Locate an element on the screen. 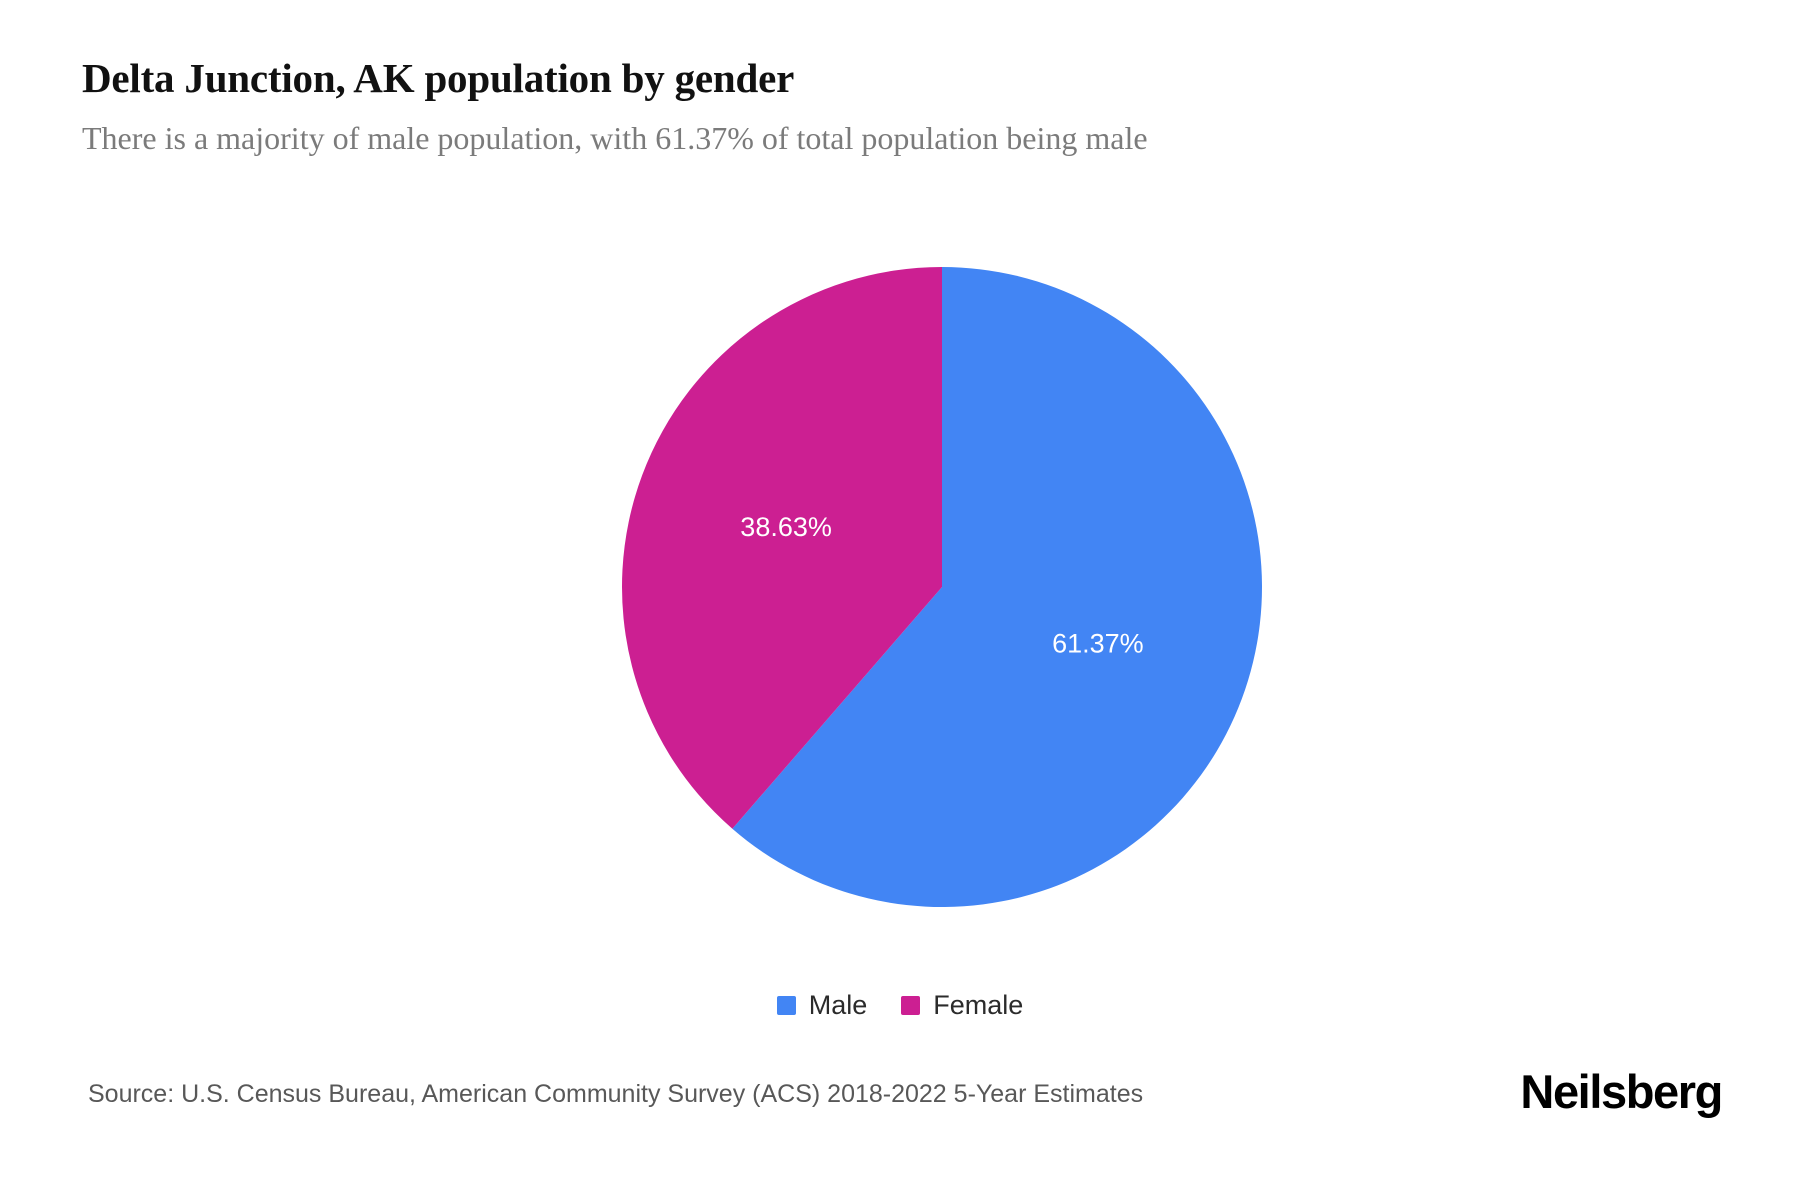  pie-label-female: 38.63% is located at coordinates (786, 527).